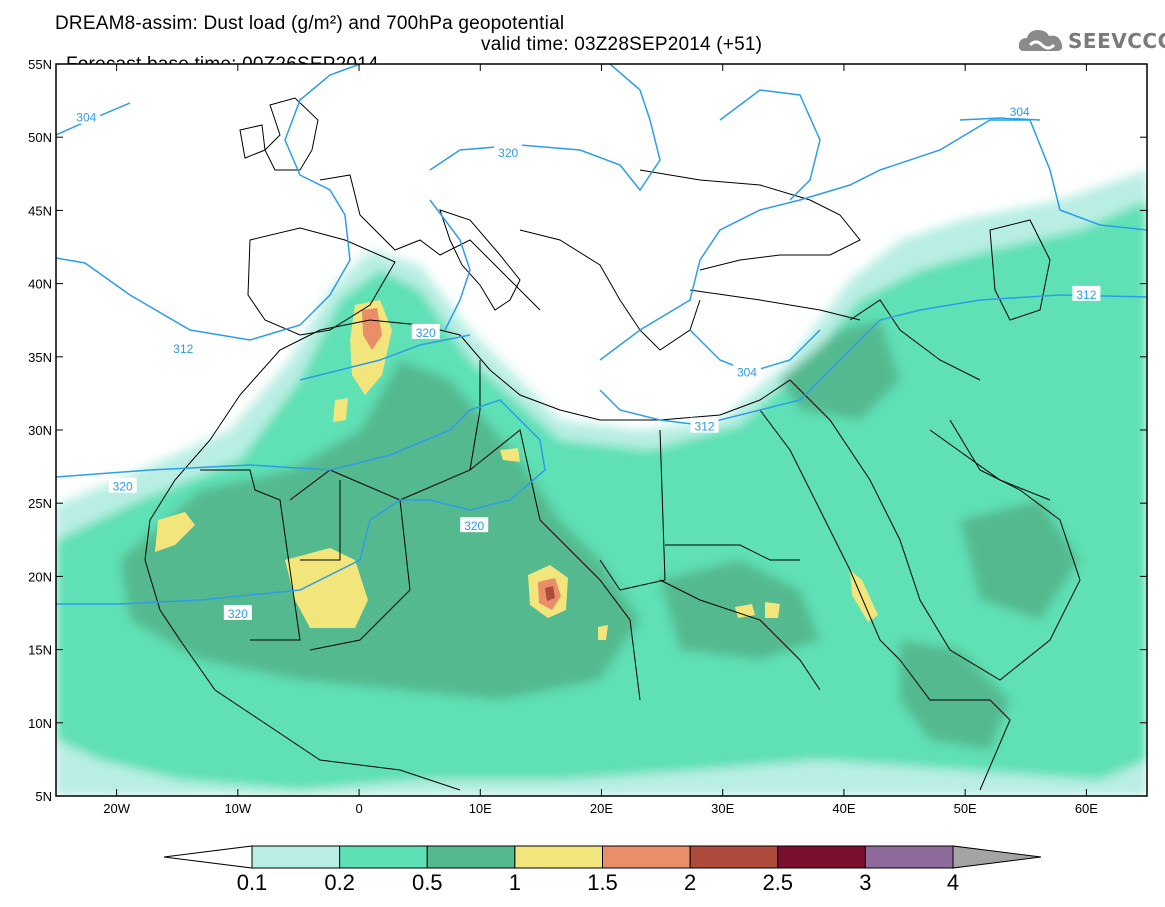 The image size is (1165, 907). Describe the element at coordinates (40, 284) in the screenshot. I see `lat-tick-label: 40N` at that location.